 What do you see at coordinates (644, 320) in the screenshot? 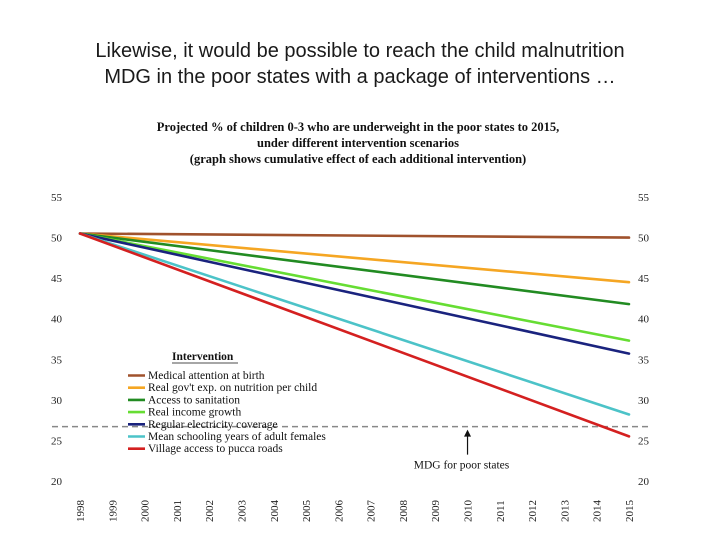
I see `y-tick-right: 40` at bounding box center [644, 320].